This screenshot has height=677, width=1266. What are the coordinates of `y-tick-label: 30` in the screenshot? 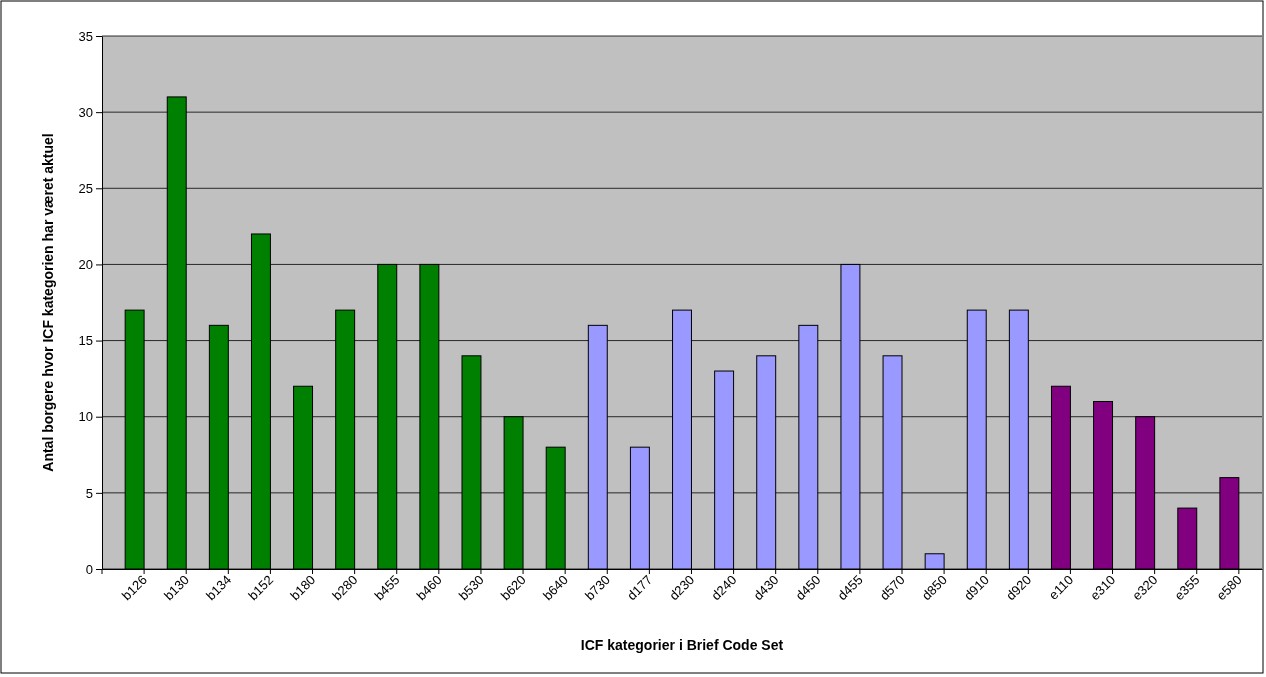 It's located at (85, 112).